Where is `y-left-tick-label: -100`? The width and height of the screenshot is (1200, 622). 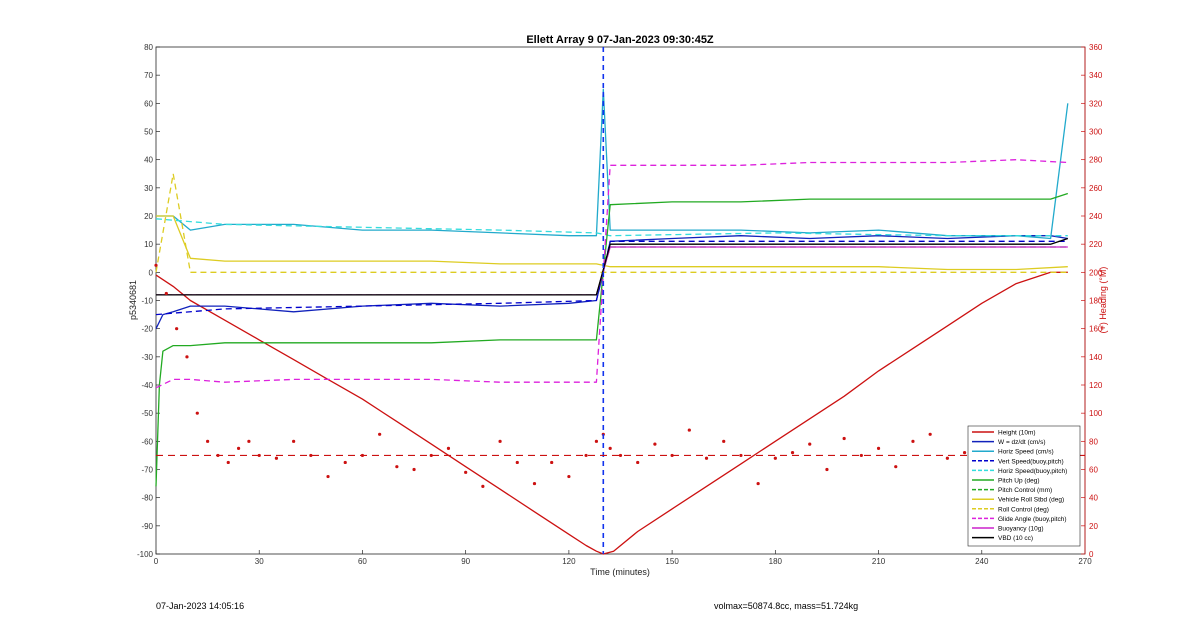 y-left-tick-label: -100 is located at coordinates (145, 554).